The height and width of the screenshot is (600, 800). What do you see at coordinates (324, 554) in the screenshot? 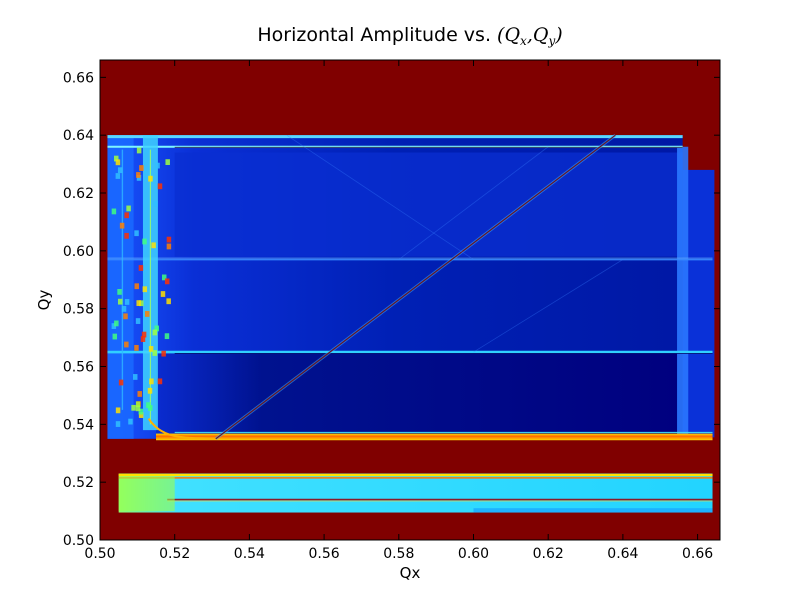
I see `x-tick-label: 0.56` at bounding box center [324, 554].